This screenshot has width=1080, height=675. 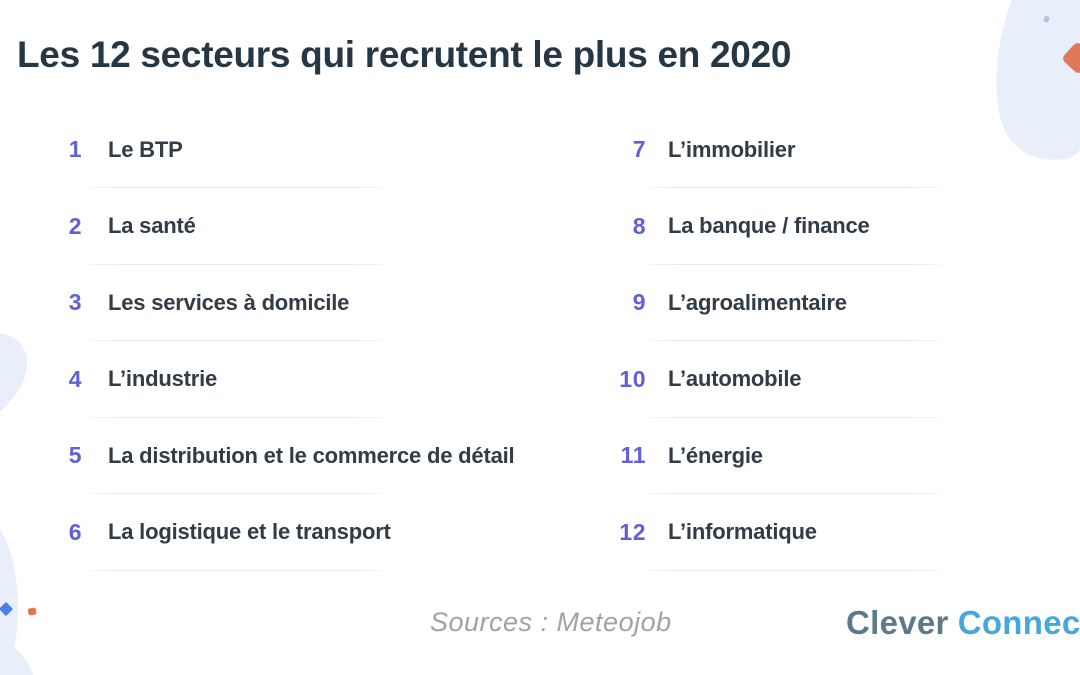 I want to click on list-item: 9 L’agroalimentaire, so click(x=830, y=303).